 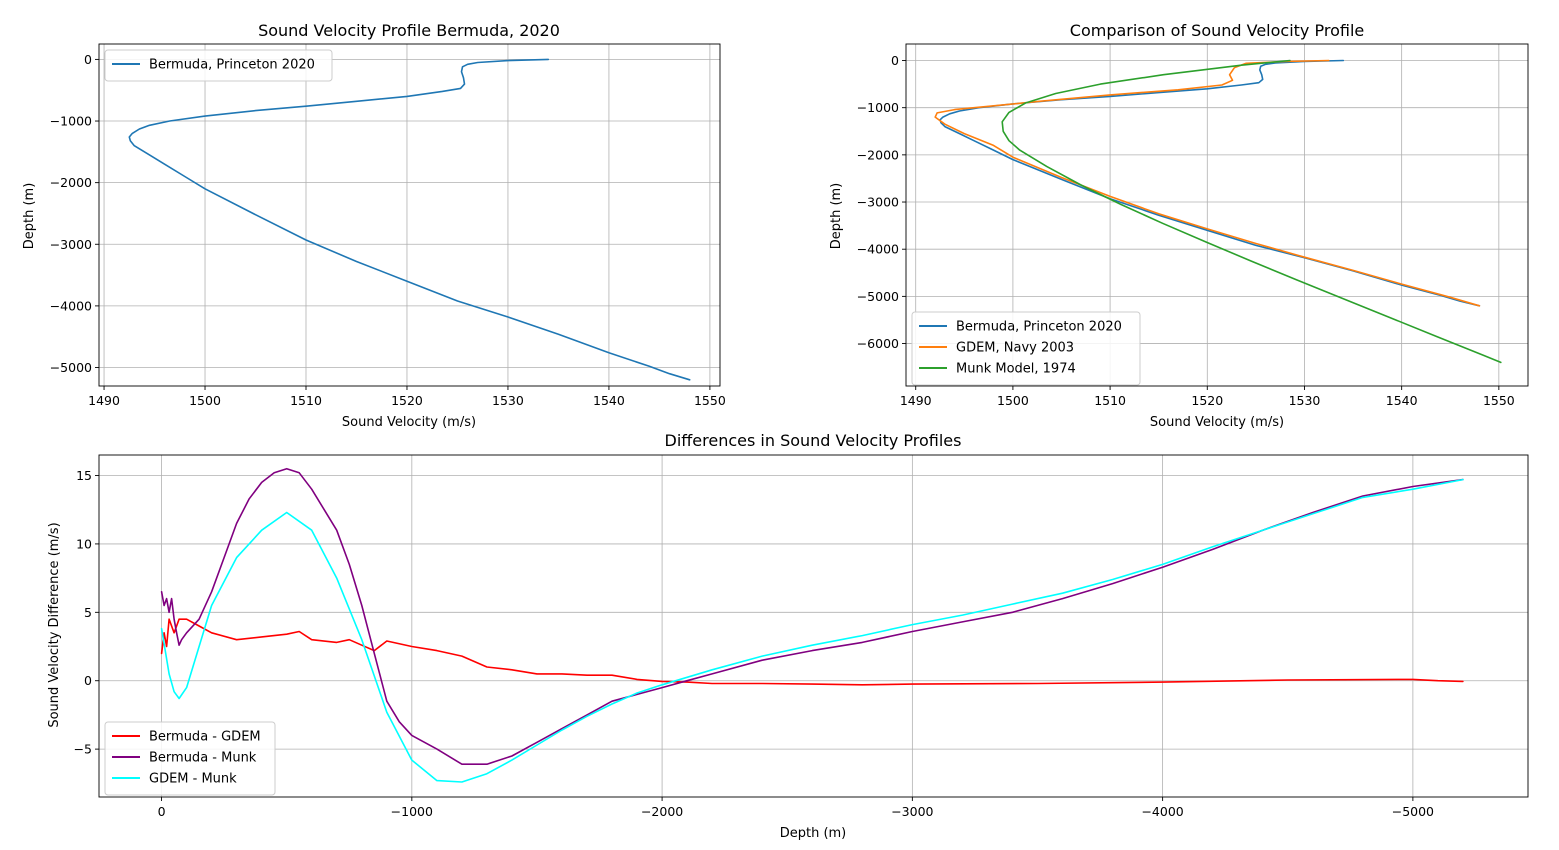 I want to click on legend-entry: Bermuda - GDEM, so click(x=205, y=737).